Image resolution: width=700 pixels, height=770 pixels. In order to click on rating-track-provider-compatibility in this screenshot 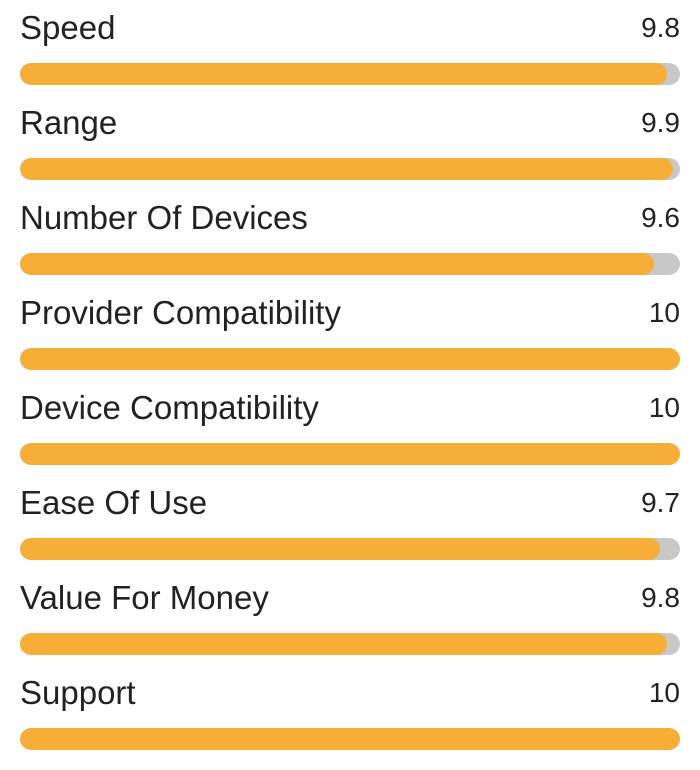, I will do `click(350, 359)`.